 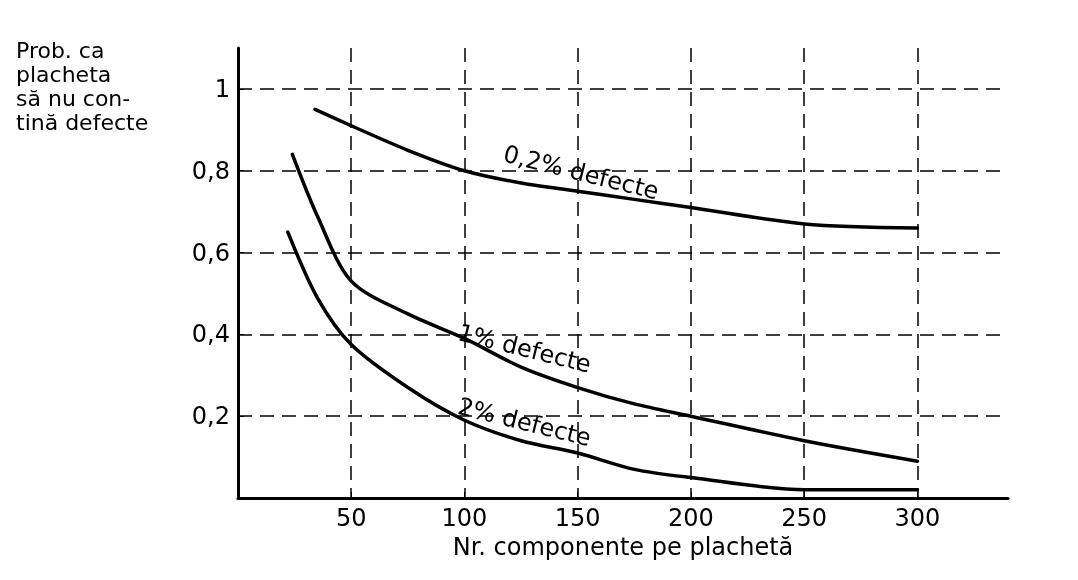 What do you see at coordinates (210, 252) in the screenshot?
I see `y-tick-label: 0,6` at bounding box center [210, 252].